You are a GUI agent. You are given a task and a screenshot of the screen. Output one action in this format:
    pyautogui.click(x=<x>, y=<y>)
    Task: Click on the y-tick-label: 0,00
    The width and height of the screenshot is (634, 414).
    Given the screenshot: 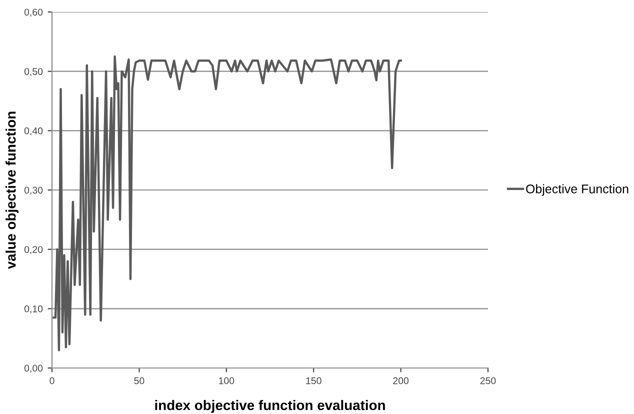 What is the action you would take?
    pyautogui.click(x=33, y=368)
    